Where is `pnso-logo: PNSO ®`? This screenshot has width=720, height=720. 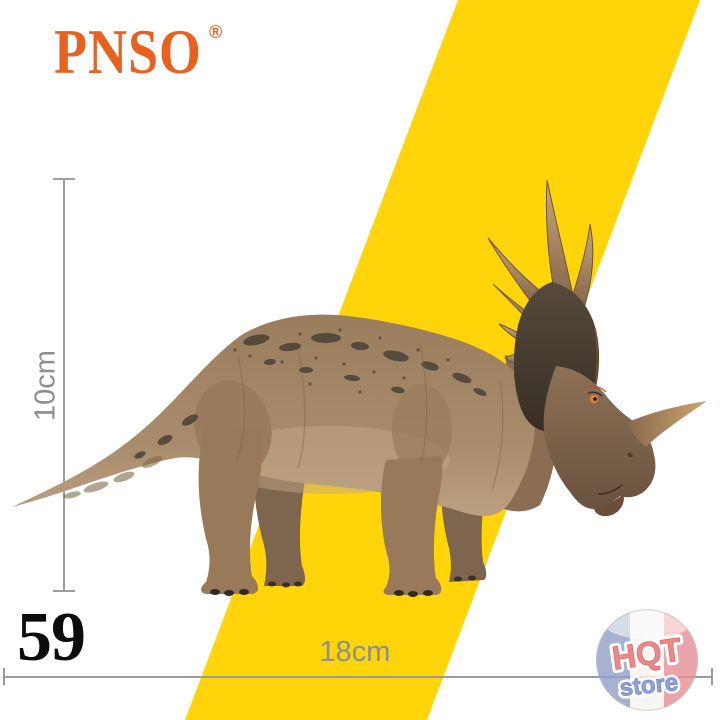
pnso-logo: PNSO ® is located at coordinates (154, 52).